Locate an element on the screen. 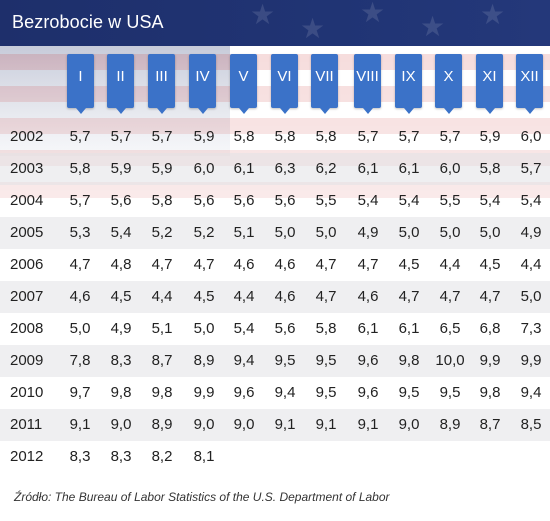 Image resolution: width=550 pixels, height=521 pixels. value-cell: 7,3 is located at coordinates (531, 328).